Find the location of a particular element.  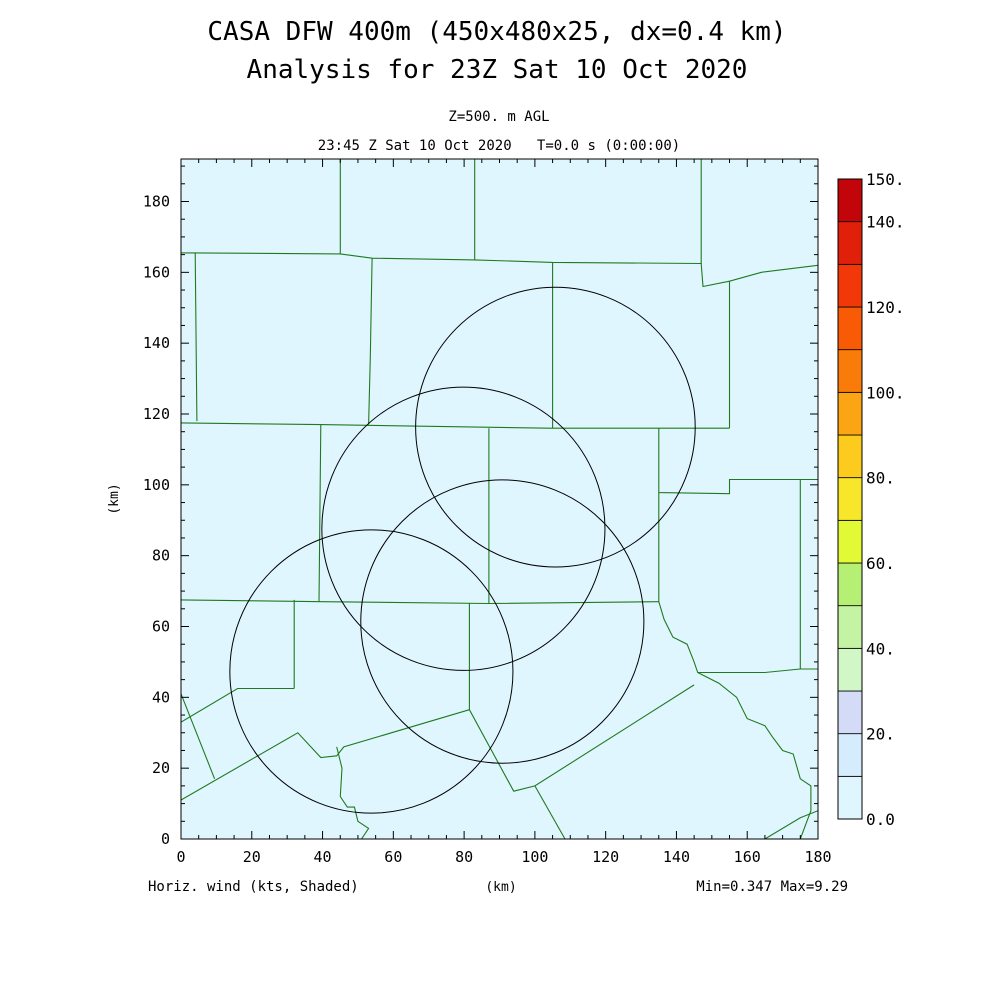

y-tick-label: 180 is located at coordinates (156, 202).